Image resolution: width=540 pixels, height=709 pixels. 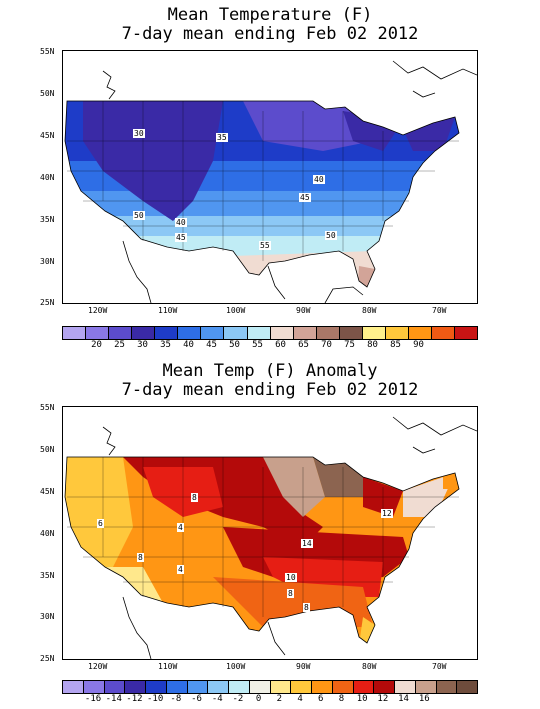 What do you see at coordinates (93, 699) in the screenshot?
I see `colorbar-label: -16` at bounding box center [93, 699].